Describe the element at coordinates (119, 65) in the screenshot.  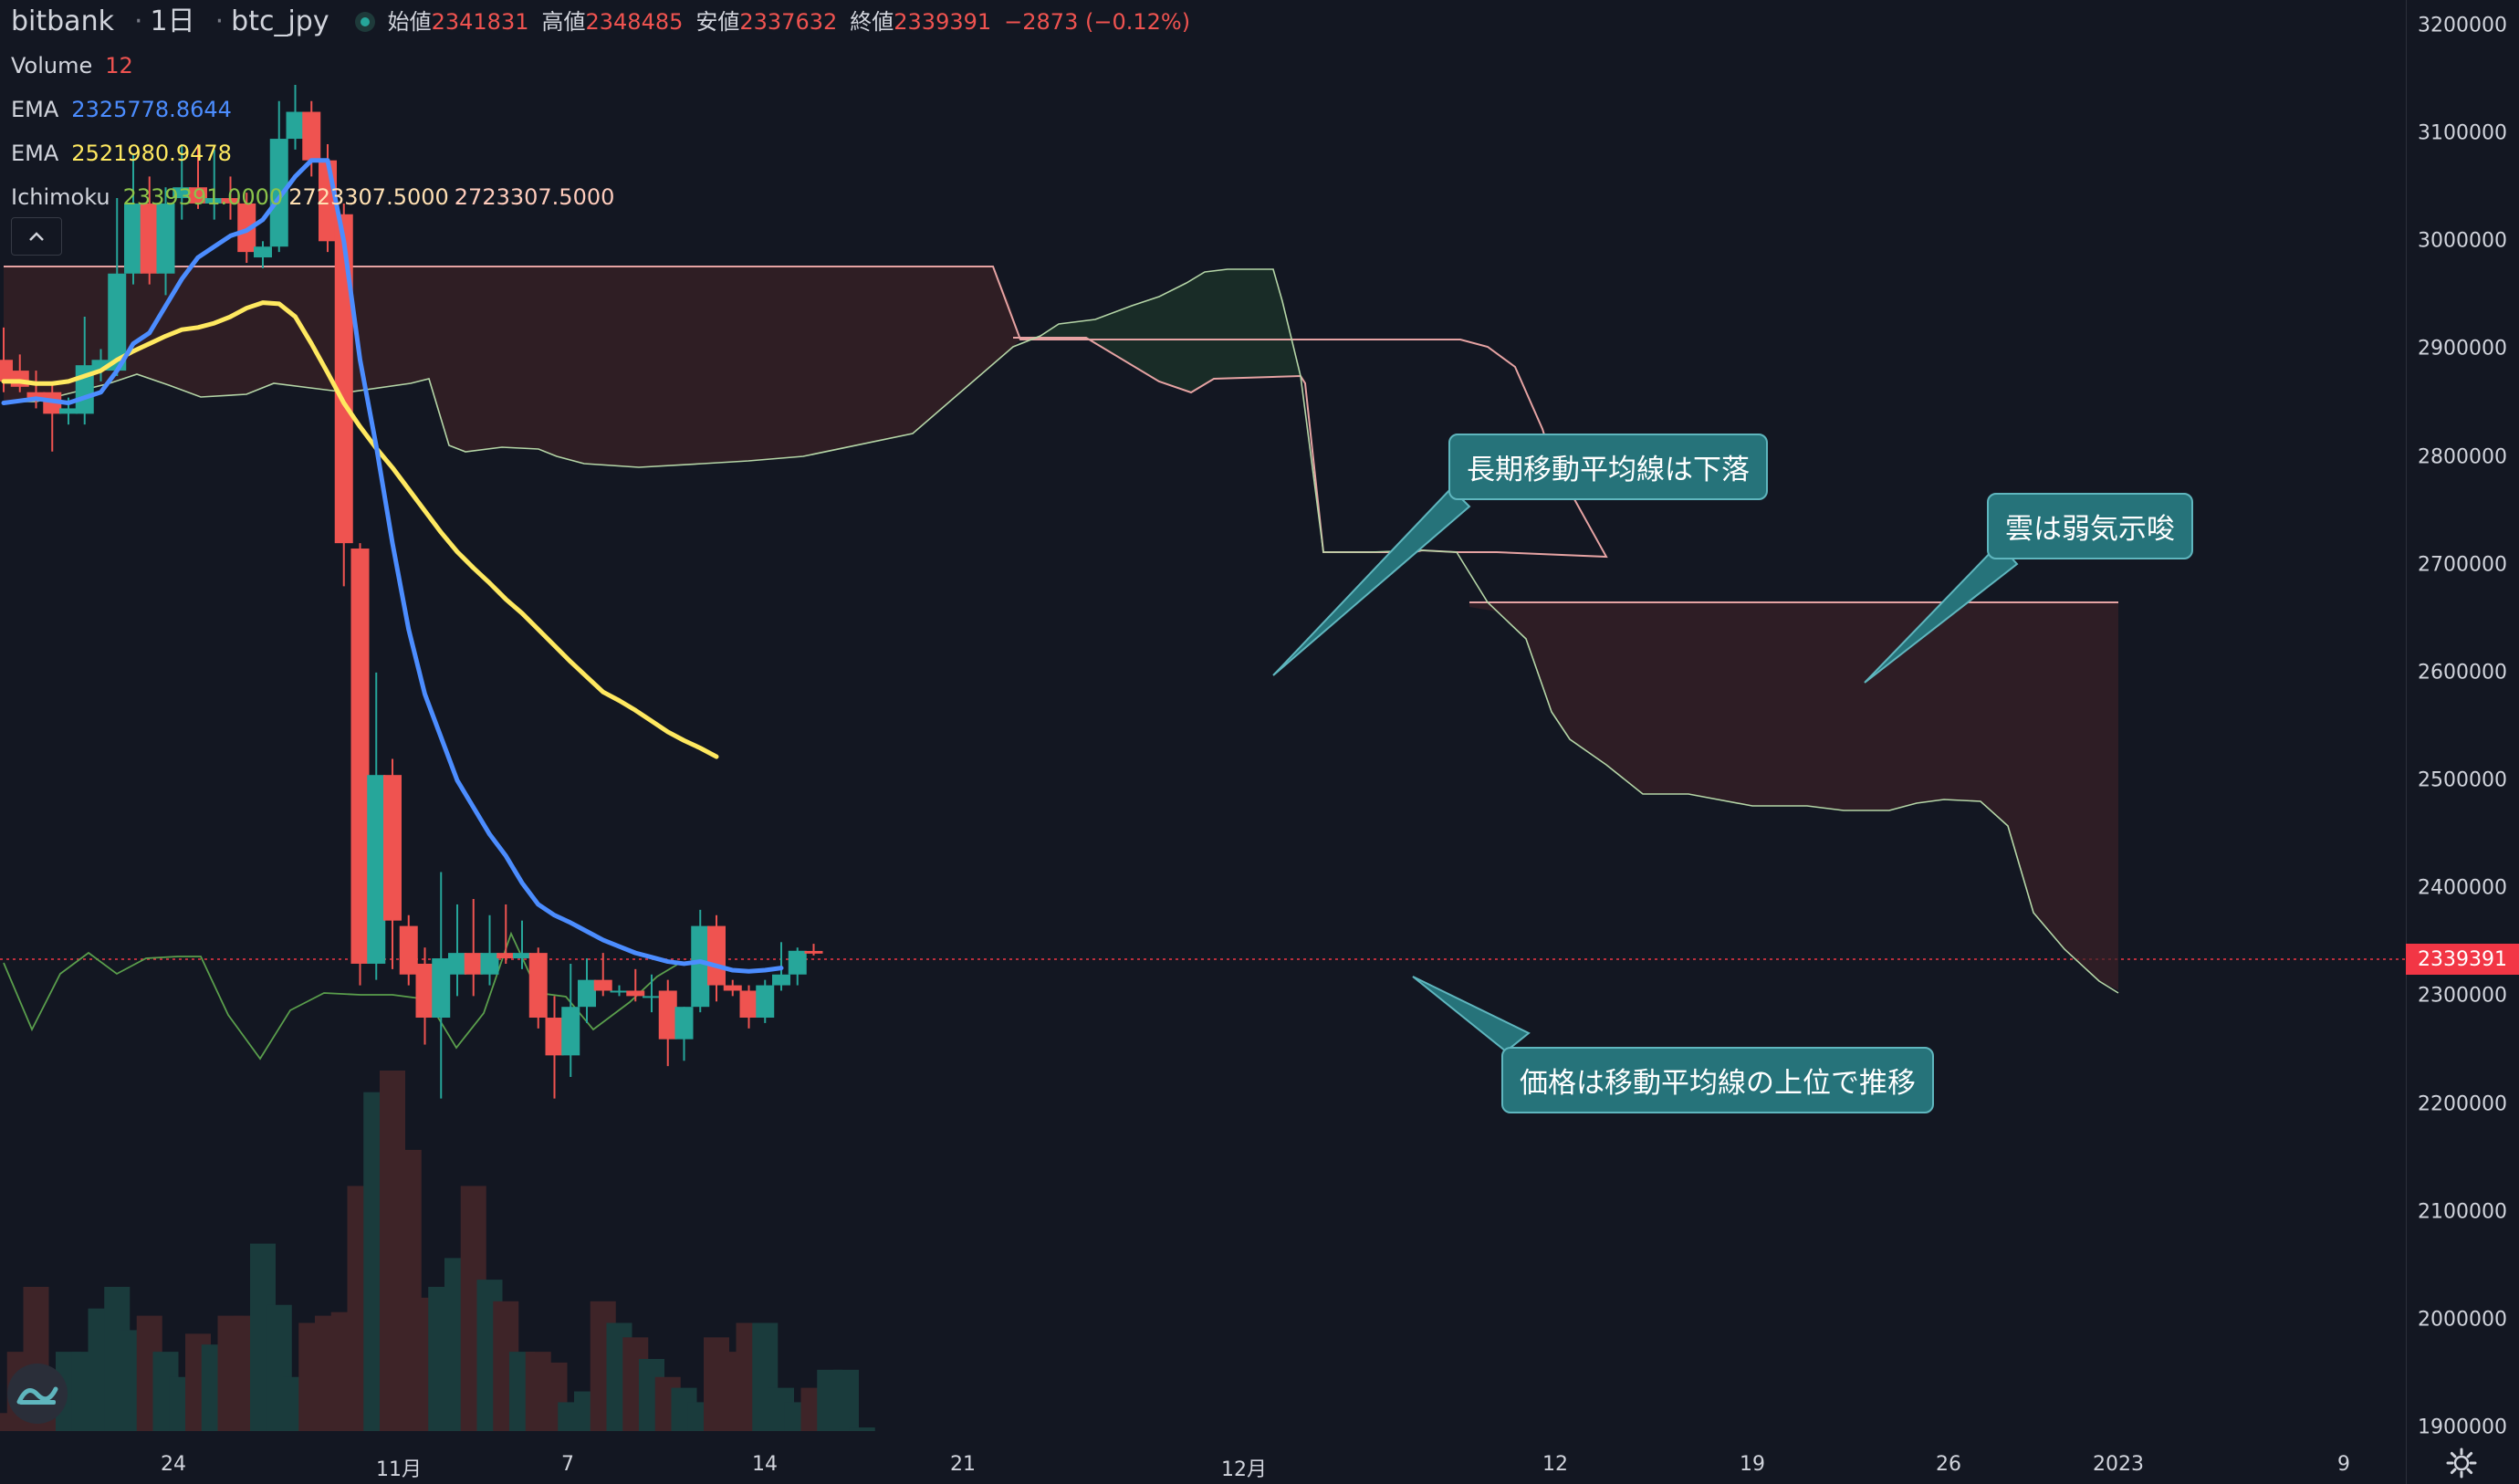
I see `volume-value: 12` at that location.